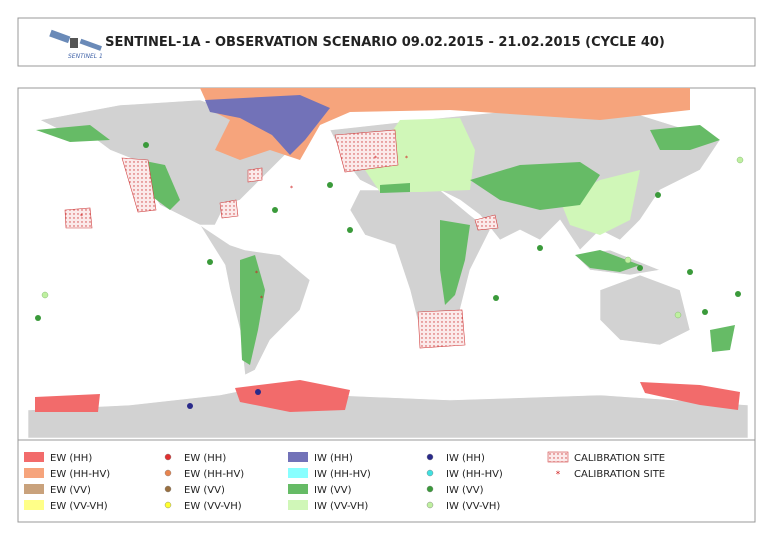 This screenshot has height=540, width=780. I want to click on header-box, so click(386, 42).